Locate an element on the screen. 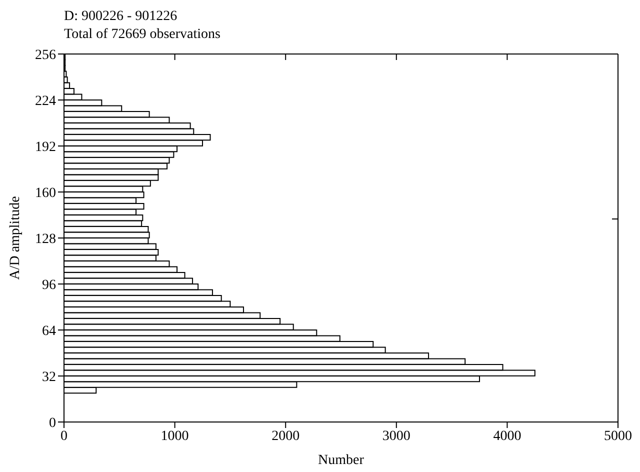 This screenshot has height=472, width=640. y-tick-label: 192 is located at coordinates (45, 147).